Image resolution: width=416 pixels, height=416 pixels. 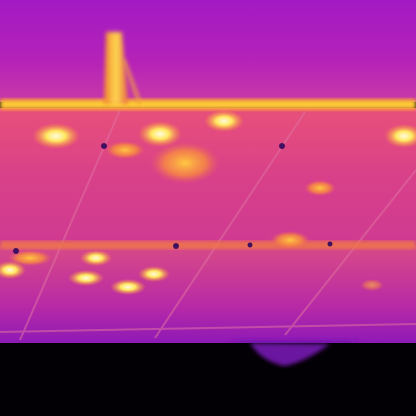 I want to click on post, so click(x=116, y=68).